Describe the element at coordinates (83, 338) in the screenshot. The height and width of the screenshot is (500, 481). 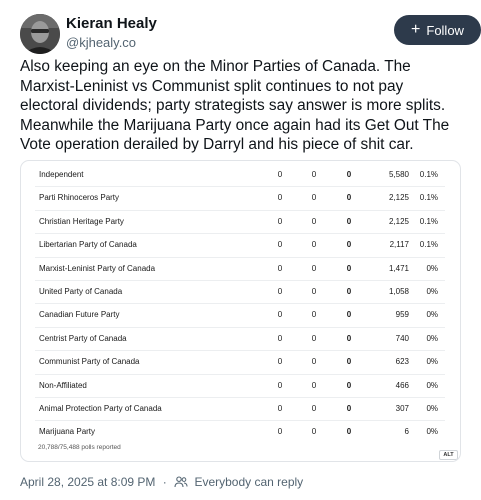
I see `party-name: Centrist Party of Canada` at that location.